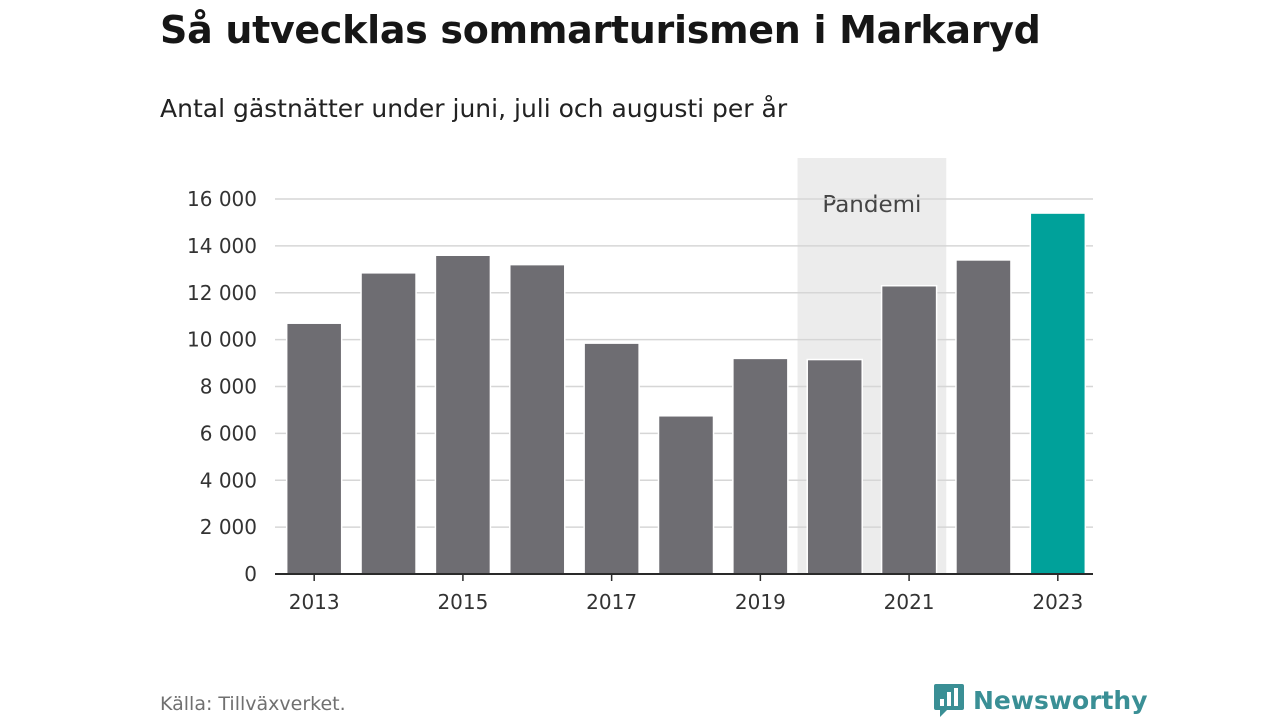 This screenshot has width=1280, height=720. What do you see at coordinates (222, 199) in the screenshot?
I see `y-tick-label: 16 000` at bounding box center [222, 199].